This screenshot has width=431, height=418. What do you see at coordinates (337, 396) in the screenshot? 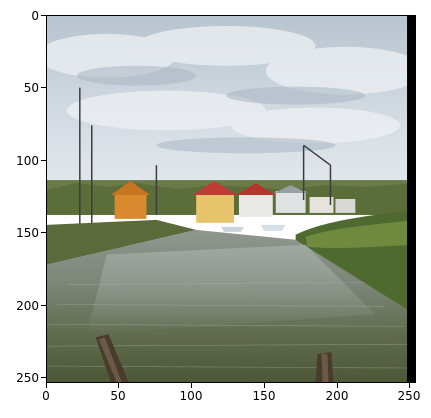
I see `x-tick-label: 200` at bounding box center [337, 396].